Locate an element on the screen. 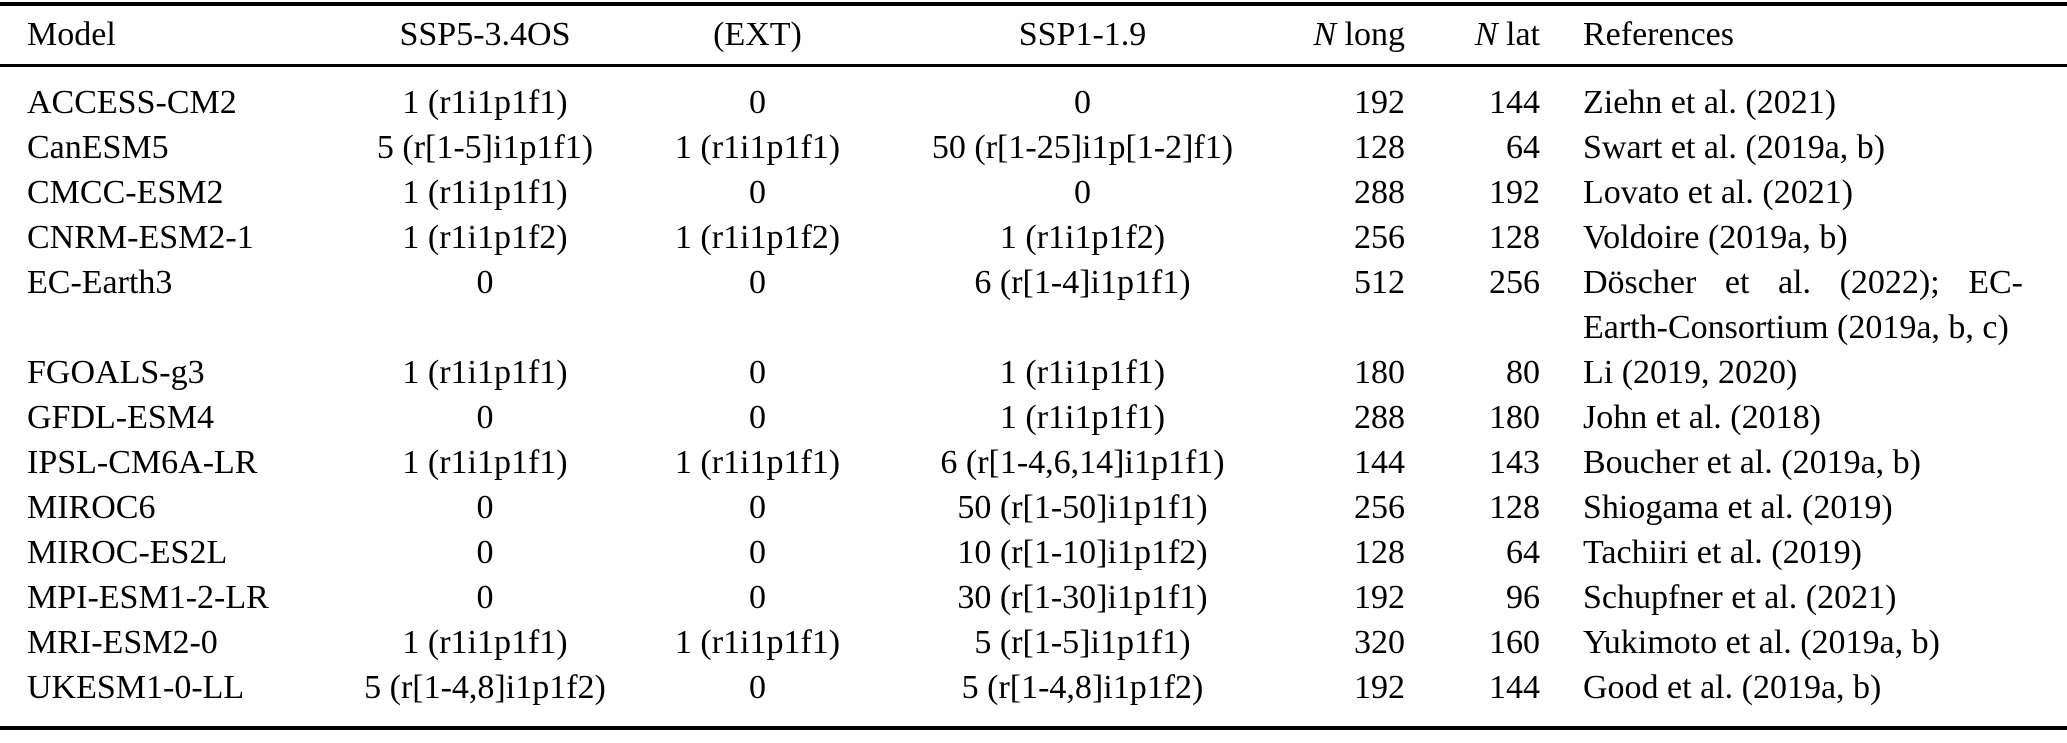  n-long-word: long is located at coordinates (1374, 34).